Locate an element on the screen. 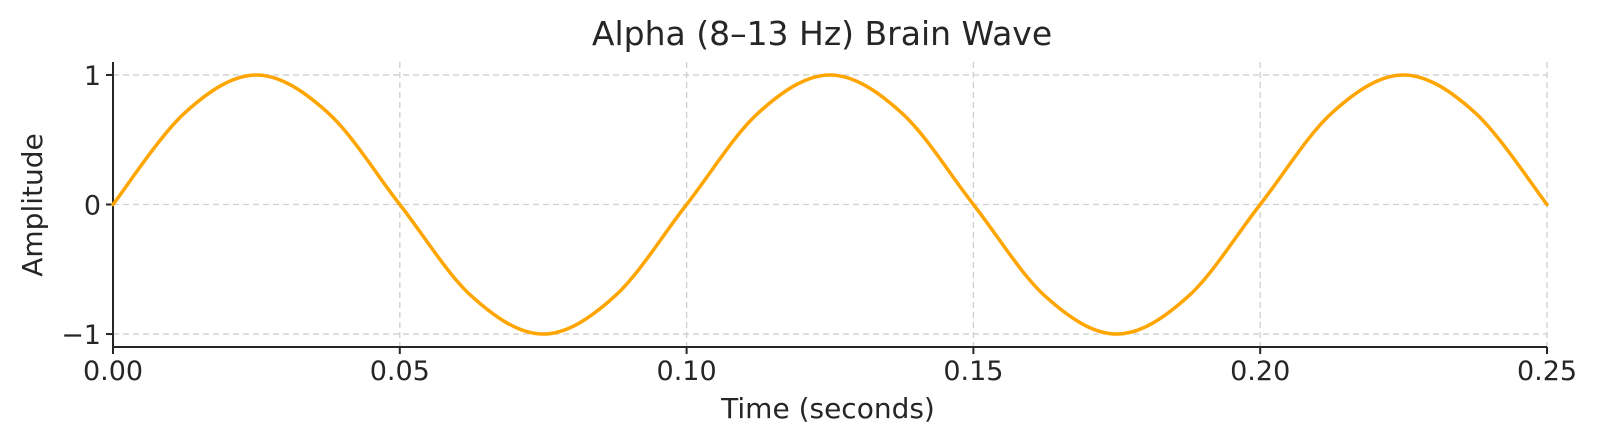 The width and height of the screenshot is (1600, 445). y-ticks: 1 0 −1 is located at coordinates (87, 206).